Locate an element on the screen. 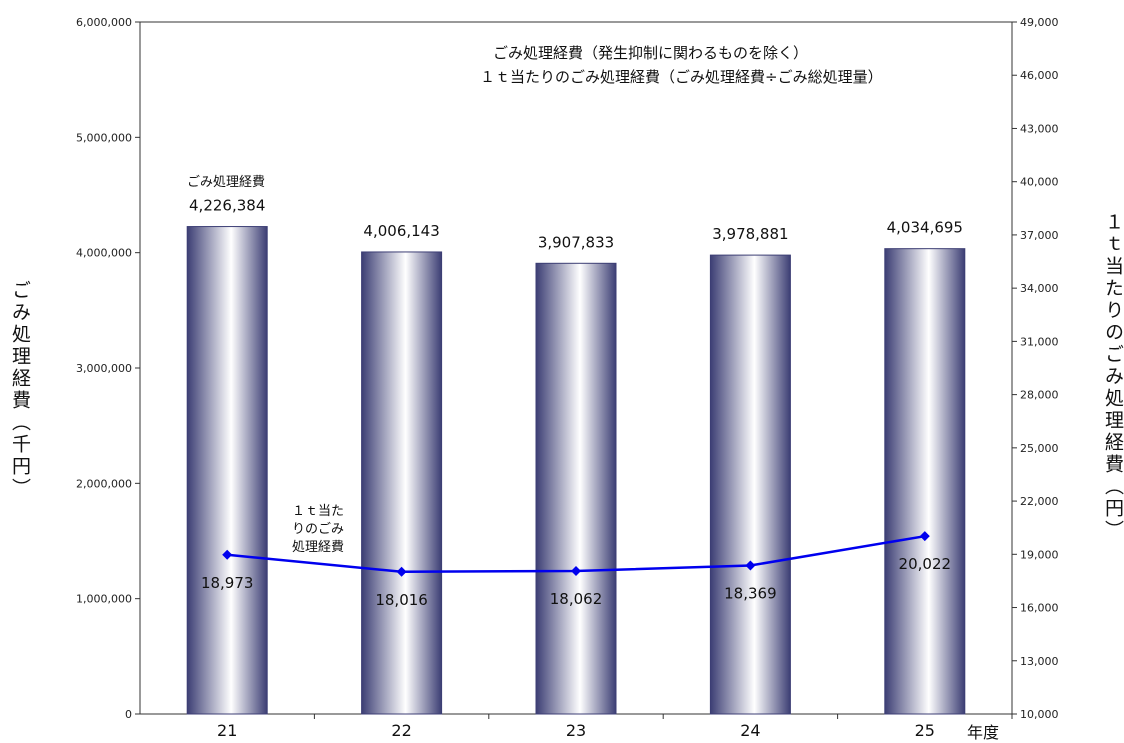 The image size is (1124, 743). y-right-tick-label: 31,000 is located at coordinates (1039, 341).